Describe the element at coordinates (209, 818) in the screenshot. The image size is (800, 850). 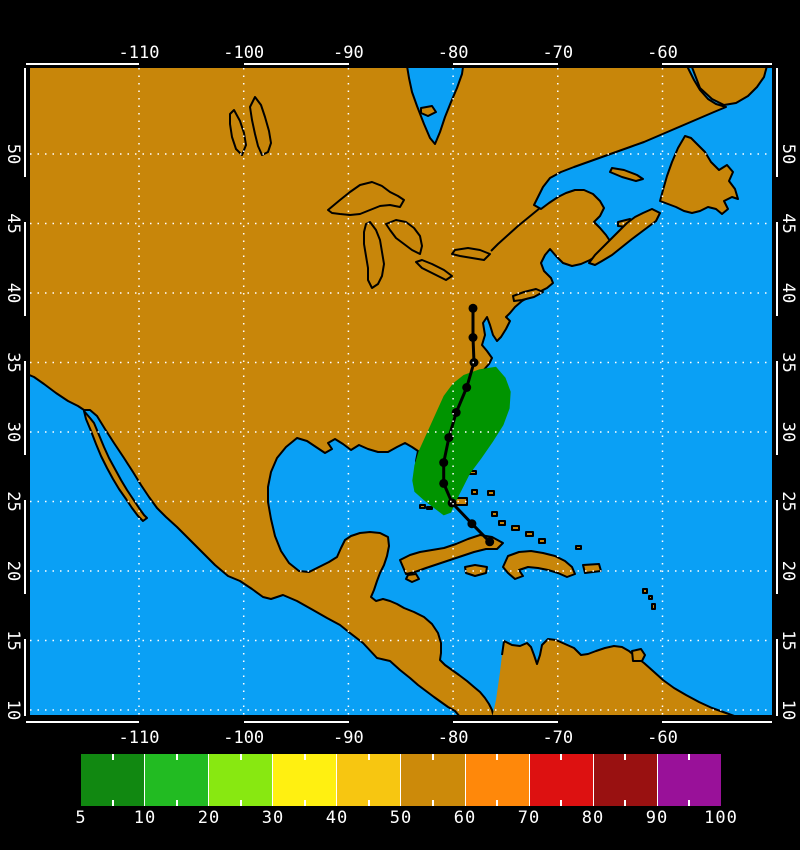
I see `colorbar-label: 20` at that location.